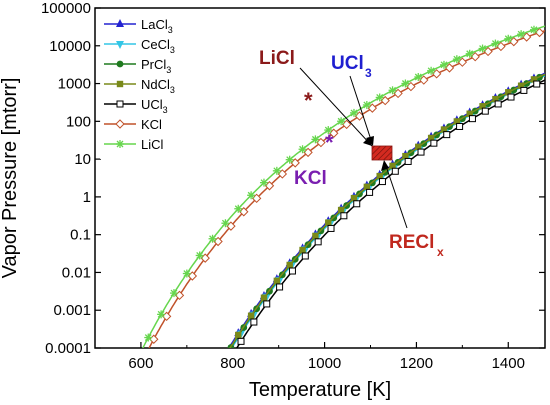  Describe the element at coordinates (158, 46) in the screenshot. I see `legend-label: CeCl3` at that location.